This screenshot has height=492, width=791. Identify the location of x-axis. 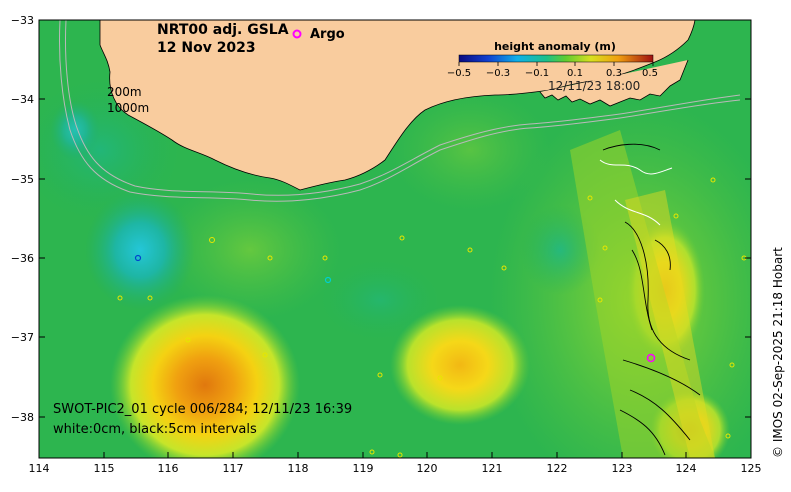
(395, 455).